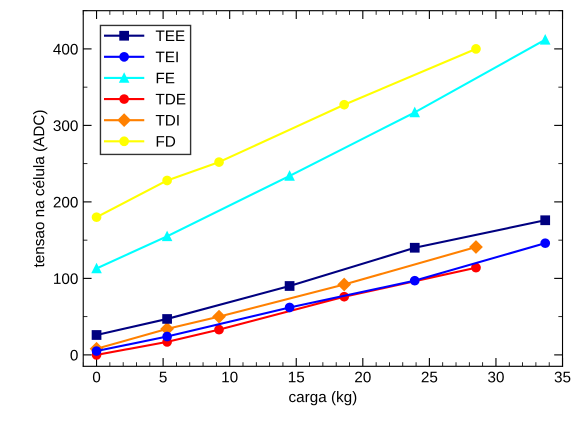  What do you see at coordinates (363, 377) in the screenshot?
I see `x-tick-label: 20` at bounding box center [363, 377].